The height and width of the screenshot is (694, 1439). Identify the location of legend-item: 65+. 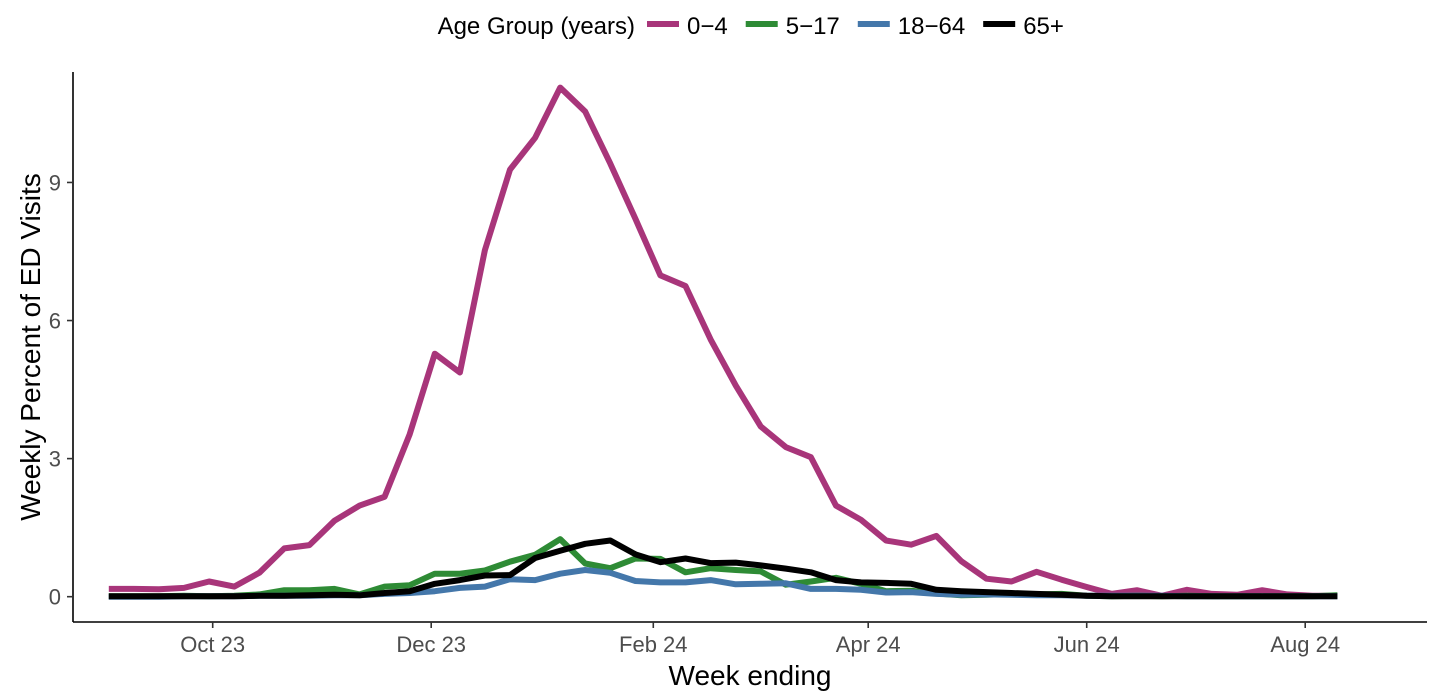
(1023, 26).